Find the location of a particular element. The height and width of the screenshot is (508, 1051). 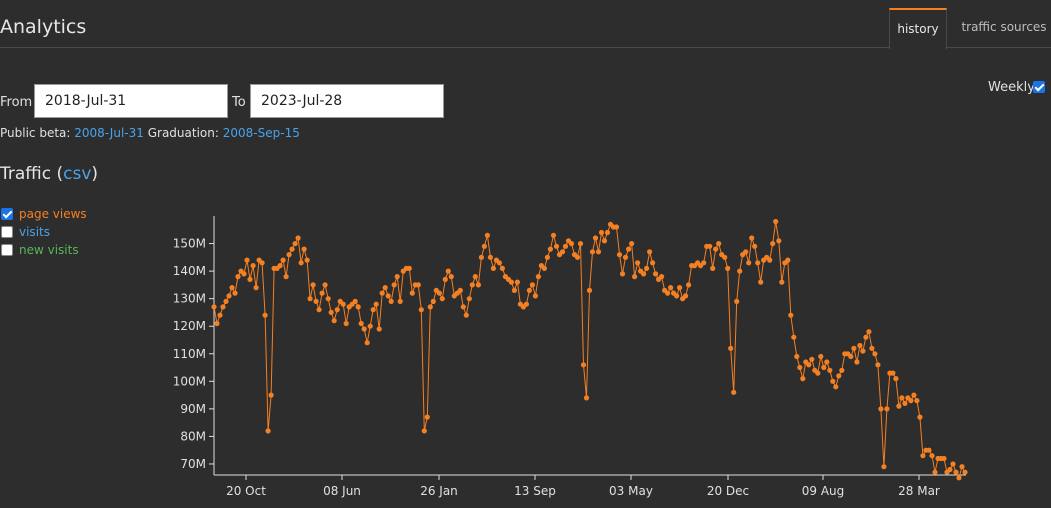

x-tick-label: 09 Aug is located at coordinates (823, 491).